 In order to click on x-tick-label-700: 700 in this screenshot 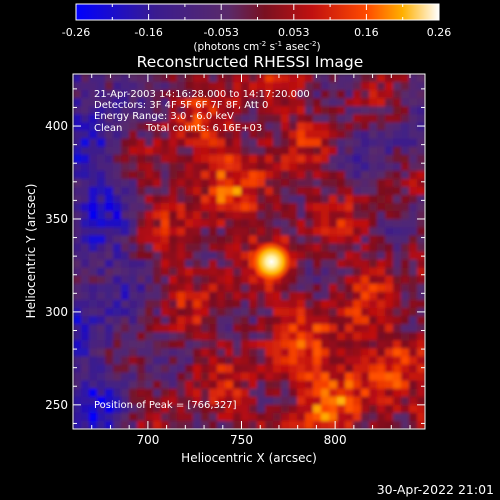, I will do `click(147, 440)`.